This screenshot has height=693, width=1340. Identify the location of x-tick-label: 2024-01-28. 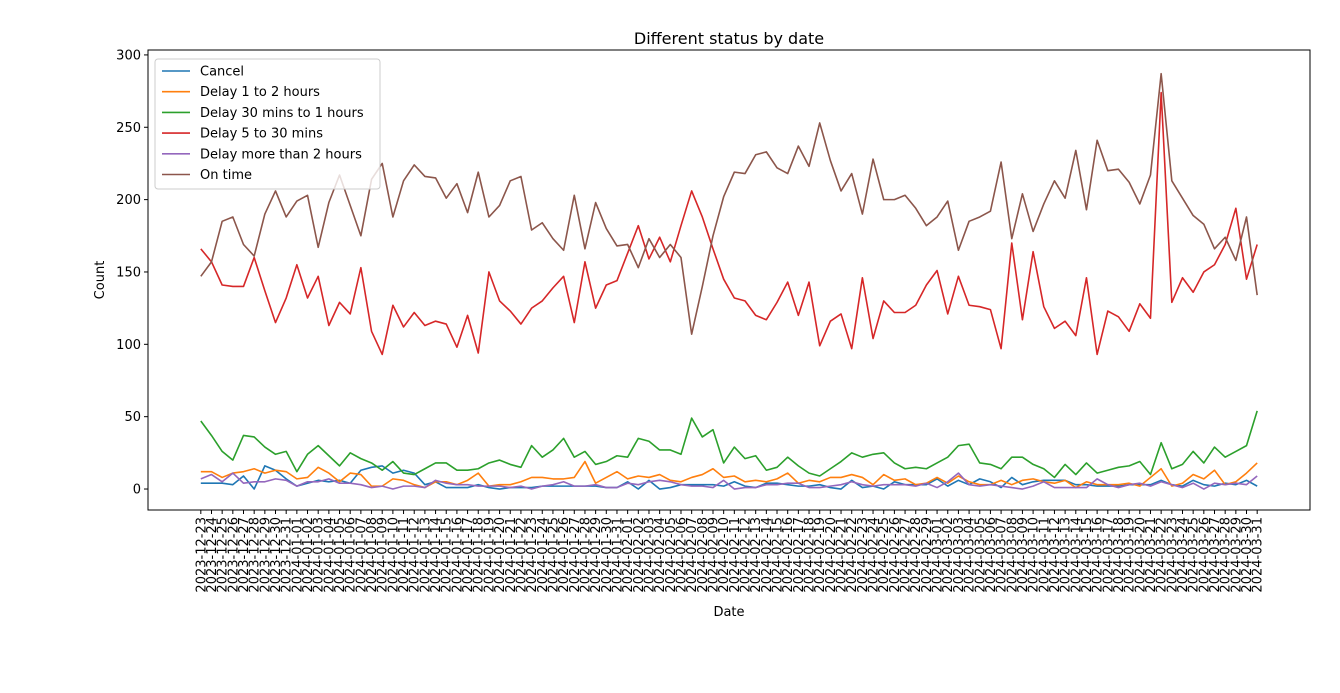
(585, 555).